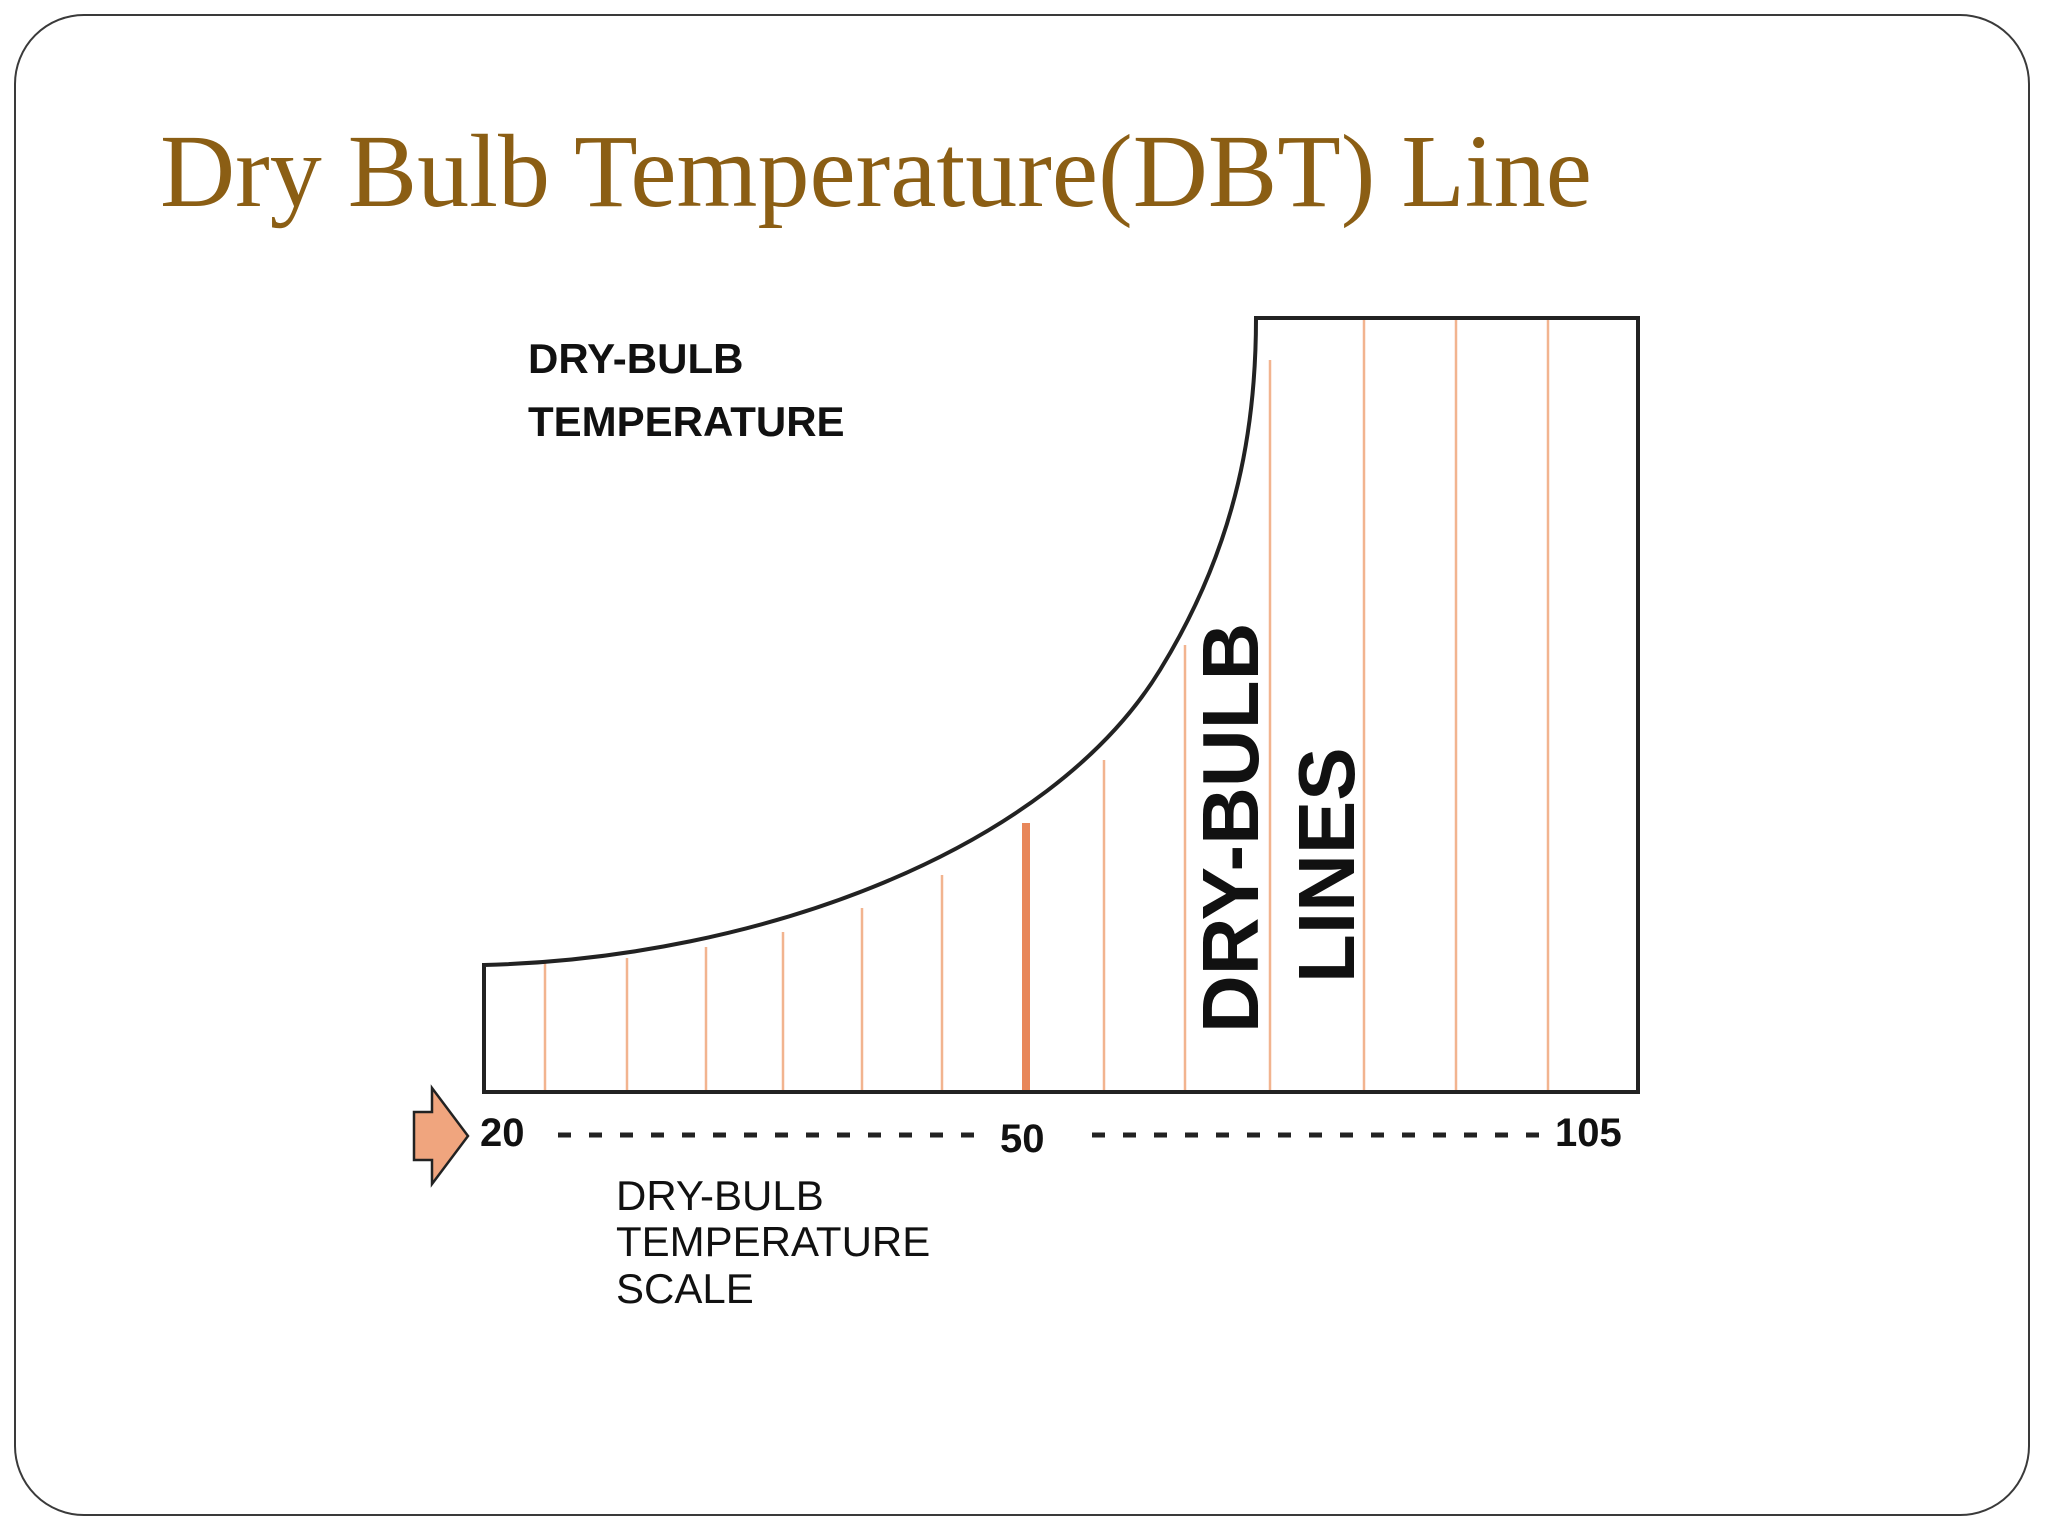 Image resolution: width=2048 pixels, height=1536 pixels. I want to click on scale-label-line-2: TEMPERATURE, so click(773, 1241).